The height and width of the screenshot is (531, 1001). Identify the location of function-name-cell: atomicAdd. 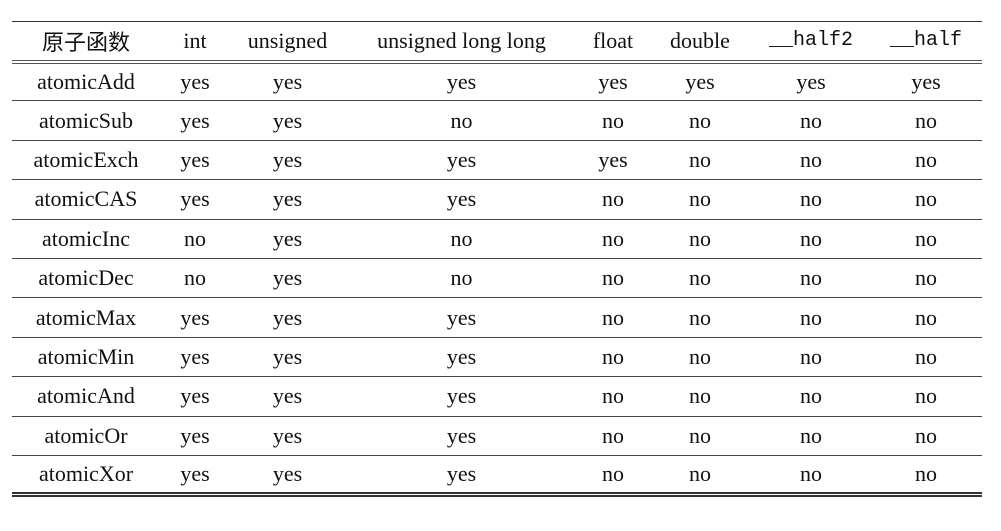
(86, 81).